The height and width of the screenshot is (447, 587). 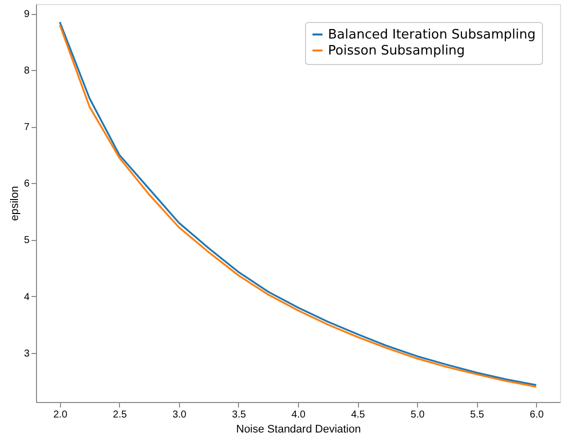 I want to click on x-tick-label: 6.0, so click(x=537, y=415).